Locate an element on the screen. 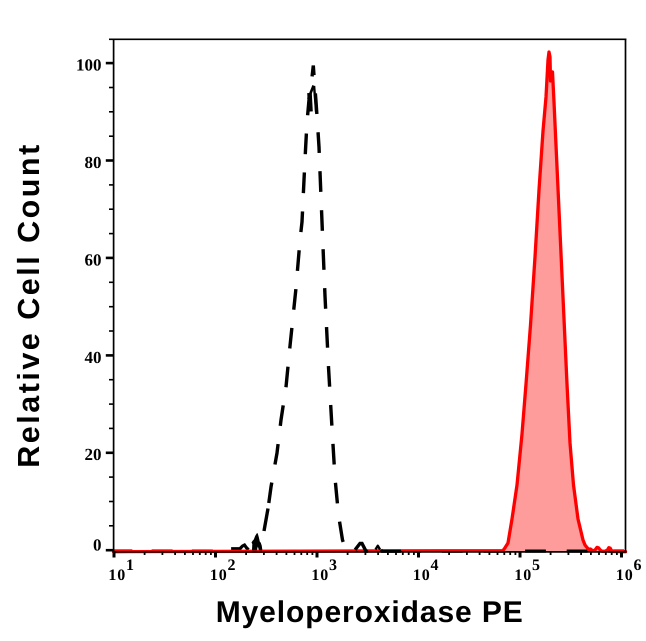 The height and width of the screenshot is (641, 646). svg-text: 100 is located at coordinates (89, 65).